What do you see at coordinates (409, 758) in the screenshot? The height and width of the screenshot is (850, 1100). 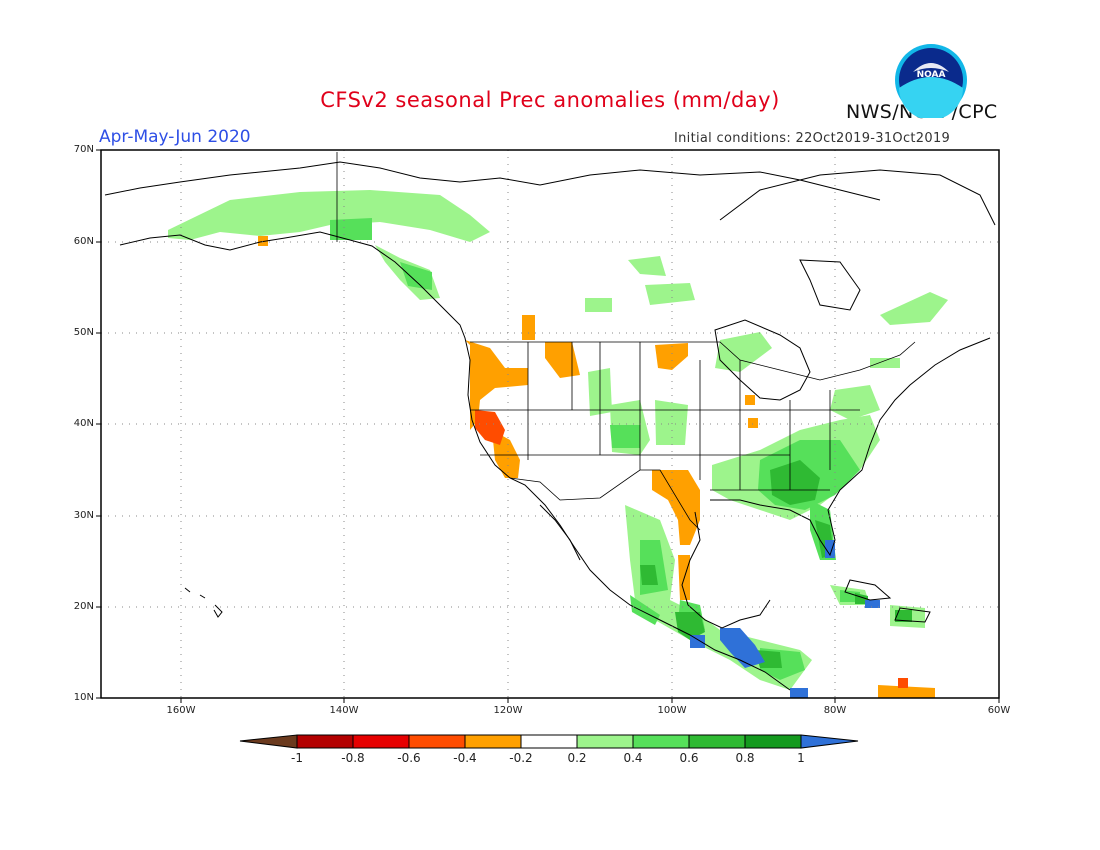 I see `colorbar-label-neg06: -0.6` at bounding box center [409, 758].